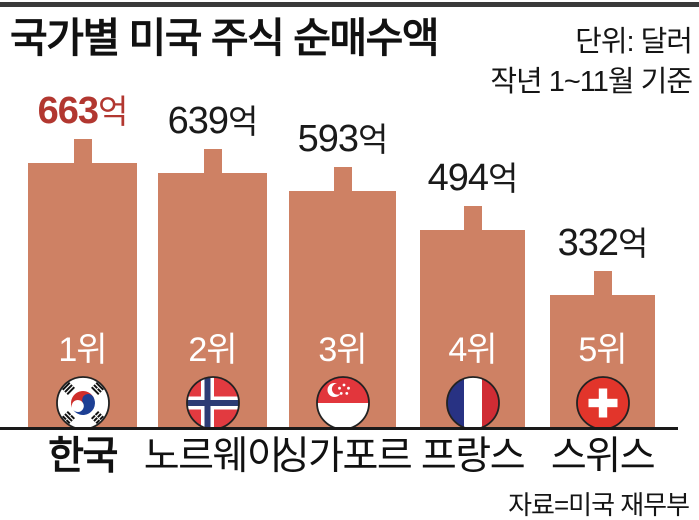  What do you see at coordinates (225, 38) in the screenshot?
I see `page-title: 국가별 미국 주식 순매수액` at bounding box center [225, 38].